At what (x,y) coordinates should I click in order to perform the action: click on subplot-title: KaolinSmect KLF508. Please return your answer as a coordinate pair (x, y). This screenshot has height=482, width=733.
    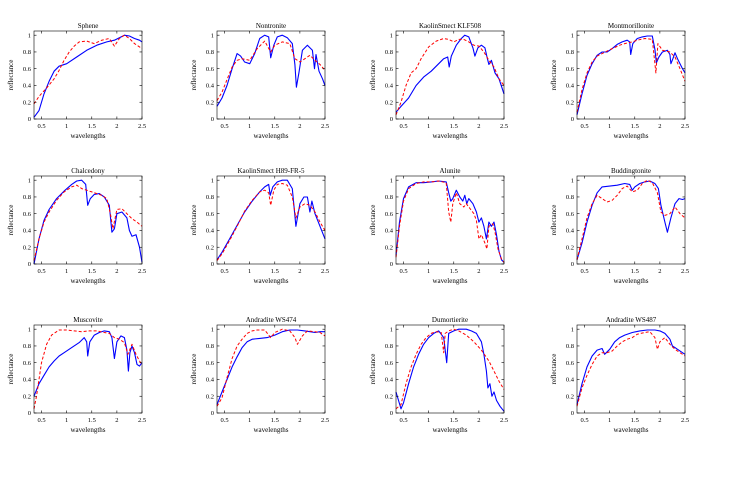
    Looking at the image, I should click on (450, 26).